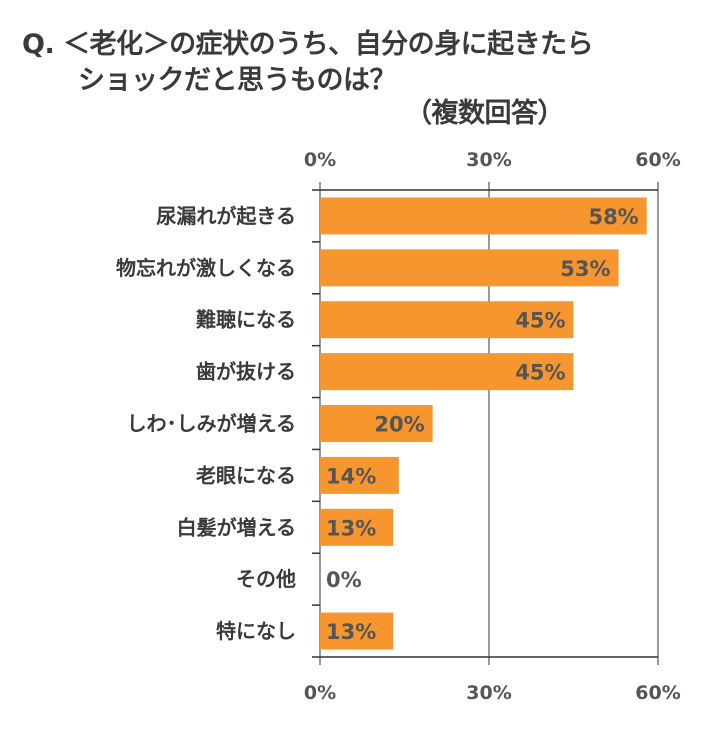  What do you see at coordinates (308, 44) in the screenshot?
I see `chart-title-line1: Q. ＜老化＞の症状のうち、自分の身に起きたら` at bounding box center [308, 44].